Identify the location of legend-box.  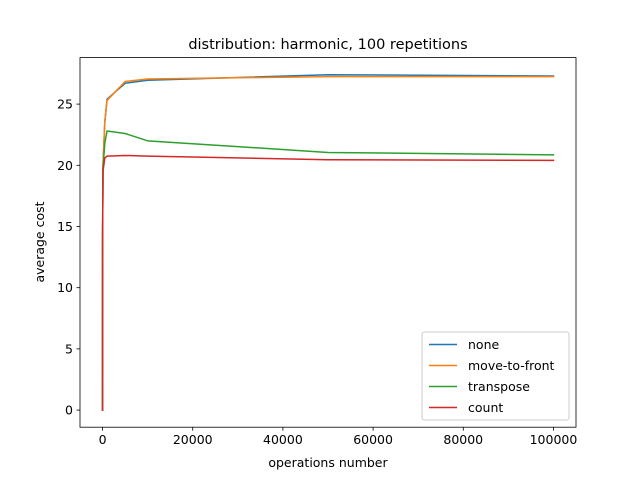
(495, 376).